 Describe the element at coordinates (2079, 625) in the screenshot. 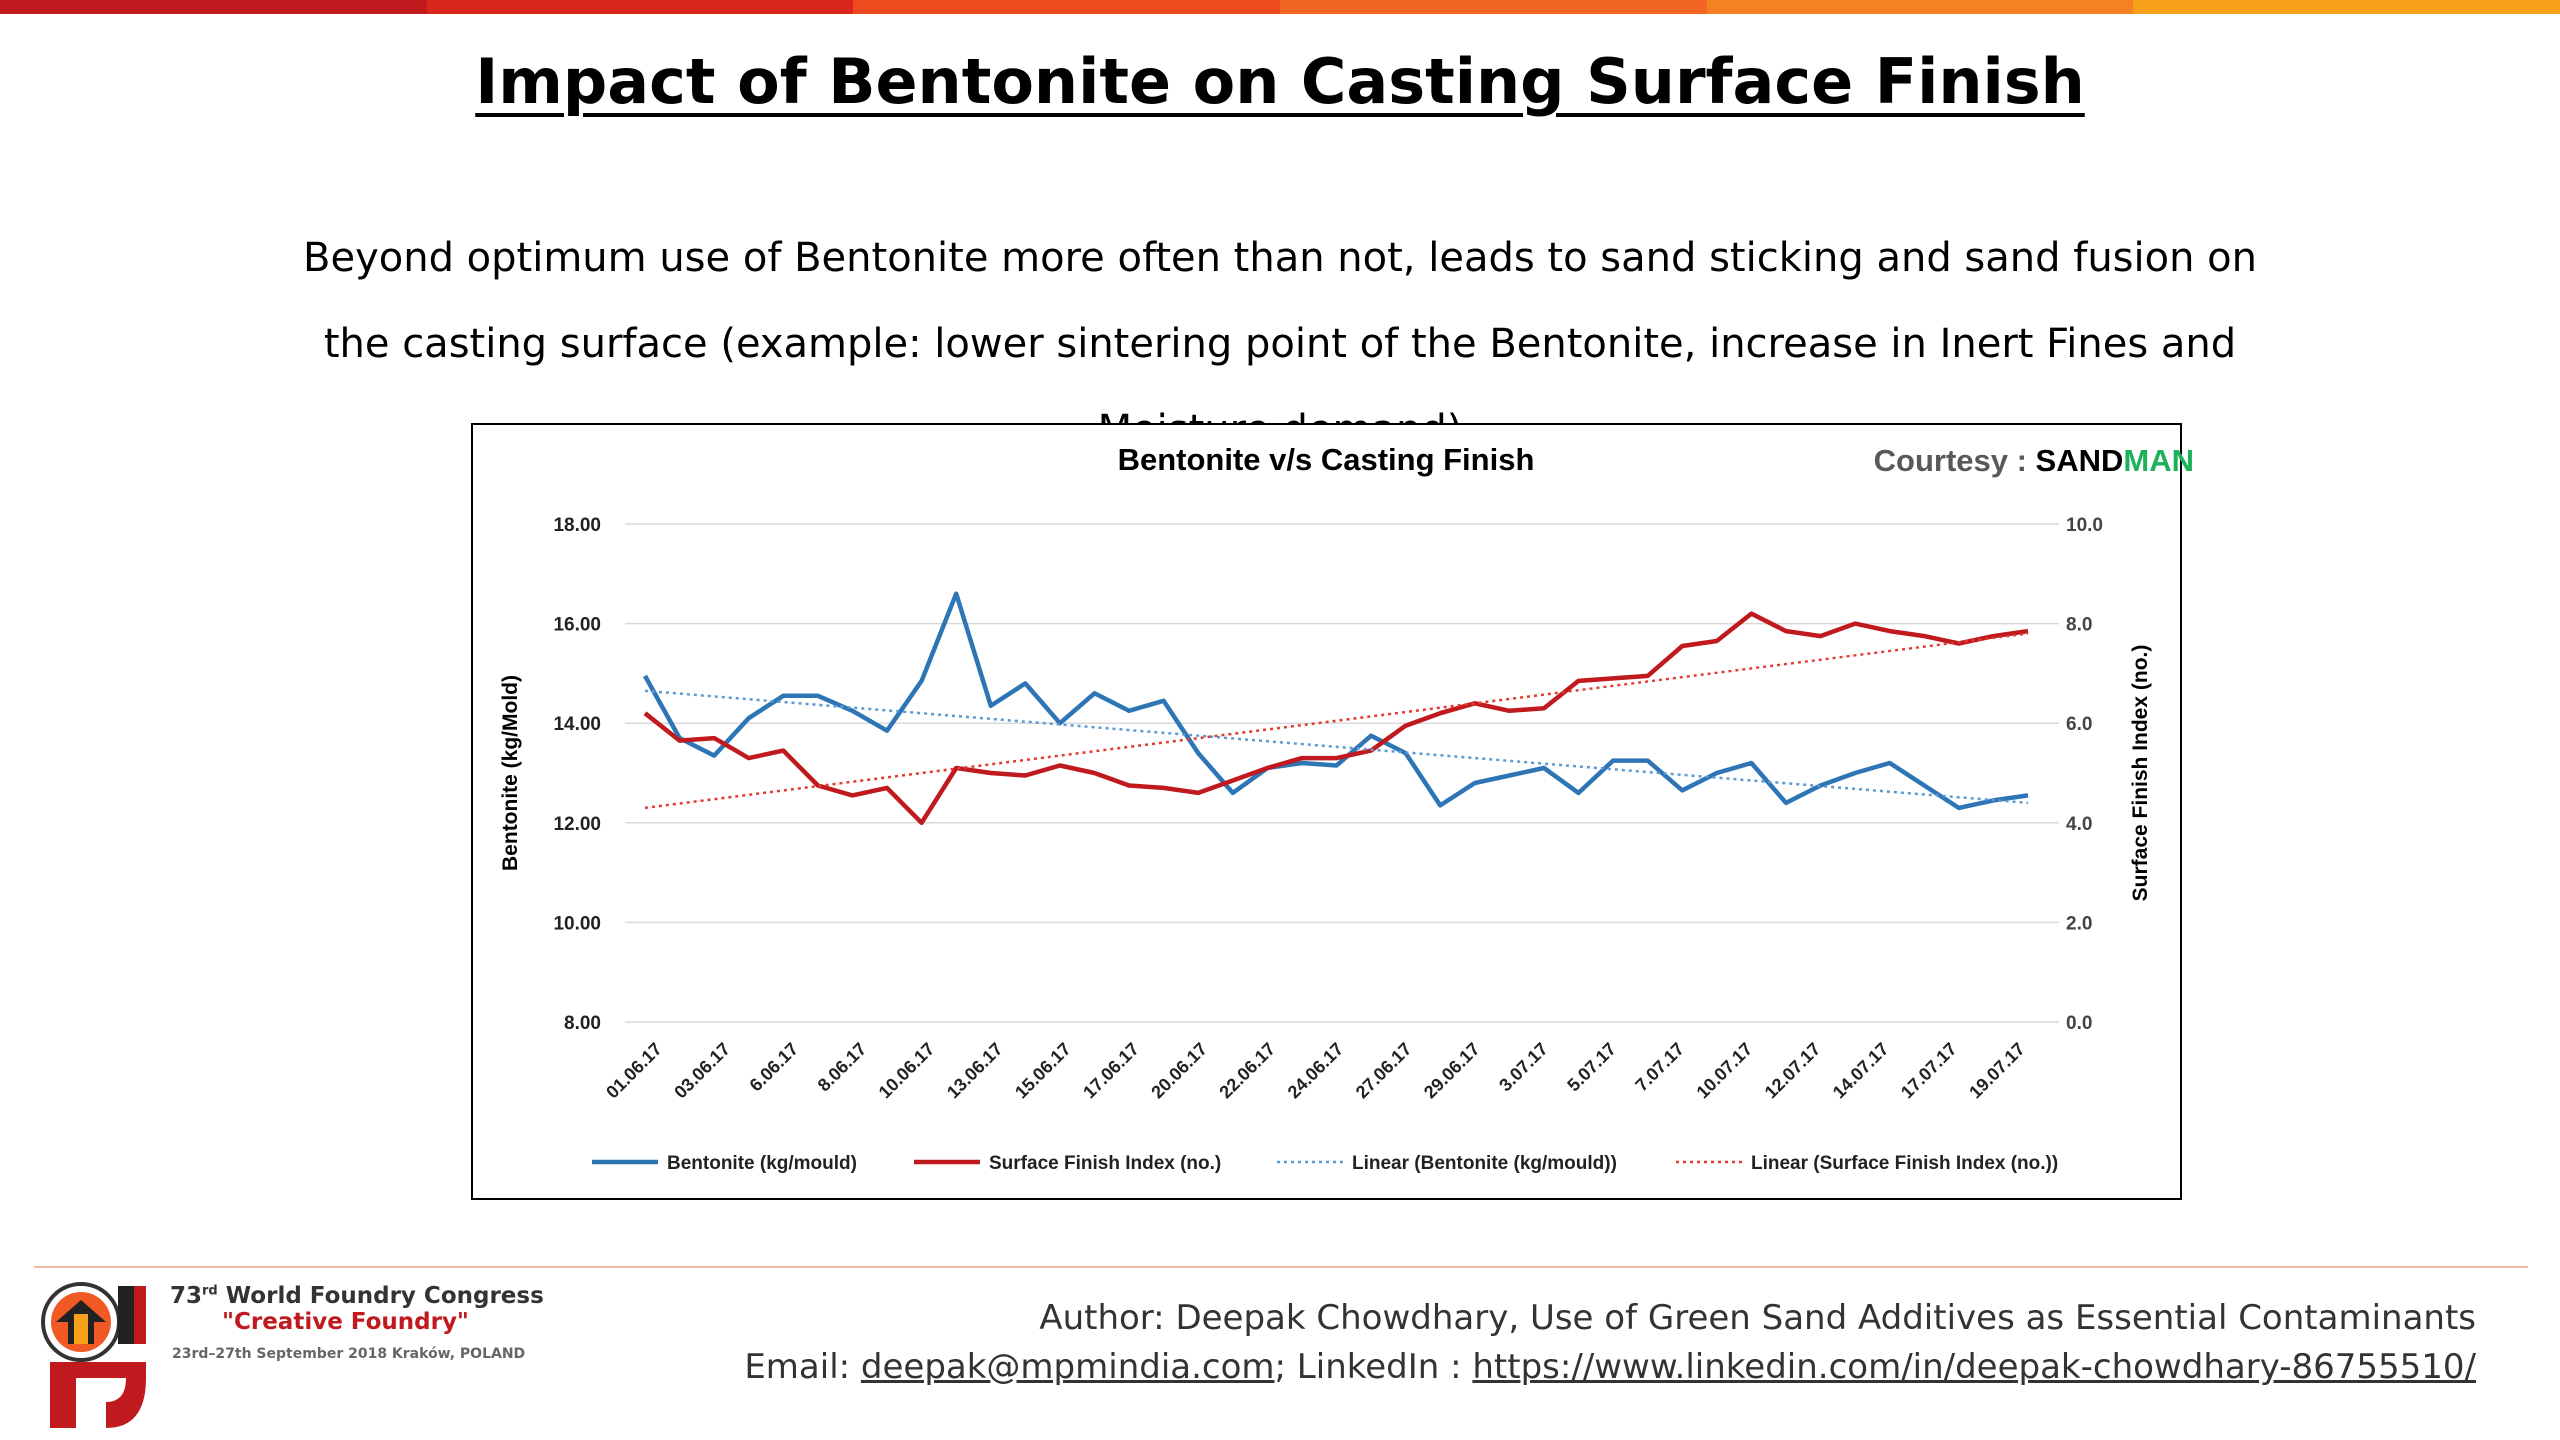

I see `y2-tick-label: 8.0` at that location.